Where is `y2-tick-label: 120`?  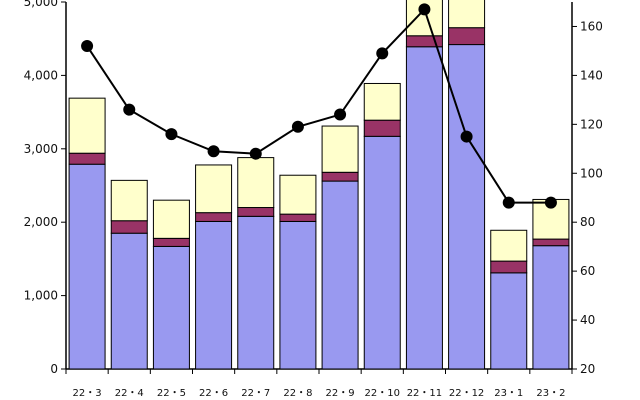 y2-tick-label: 120 is located at coordinates (591, 124).